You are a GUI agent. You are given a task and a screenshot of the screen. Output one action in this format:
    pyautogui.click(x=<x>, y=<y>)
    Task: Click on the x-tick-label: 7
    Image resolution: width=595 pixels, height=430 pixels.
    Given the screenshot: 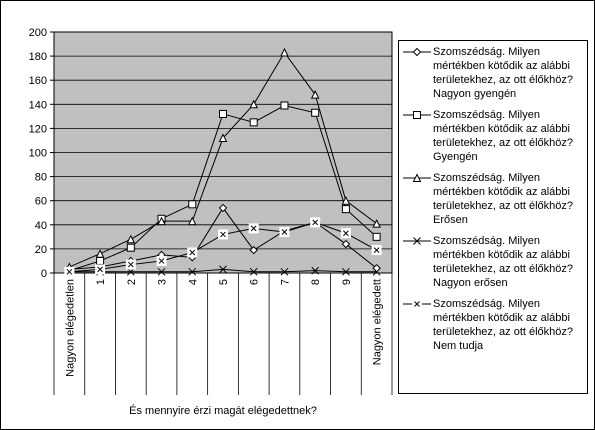 What is the action you would take?
    pyautogui.click(x=285, y=282)
    